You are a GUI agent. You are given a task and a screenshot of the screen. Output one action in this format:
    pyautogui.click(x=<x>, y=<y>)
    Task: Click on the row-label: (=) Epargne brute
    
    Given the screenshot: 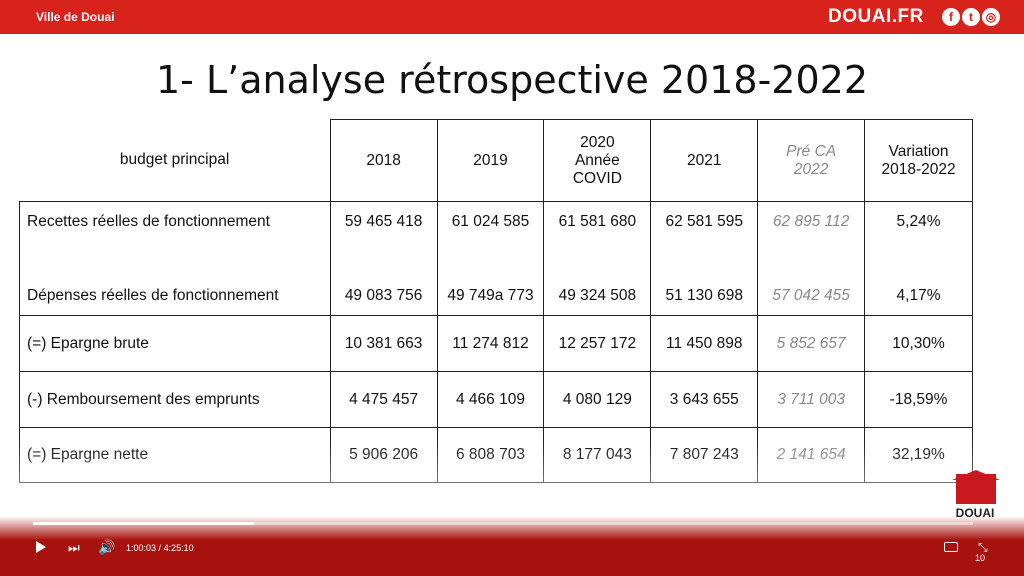 What is the action you would take?
    pyautogui.click(x=175, y=343)
    